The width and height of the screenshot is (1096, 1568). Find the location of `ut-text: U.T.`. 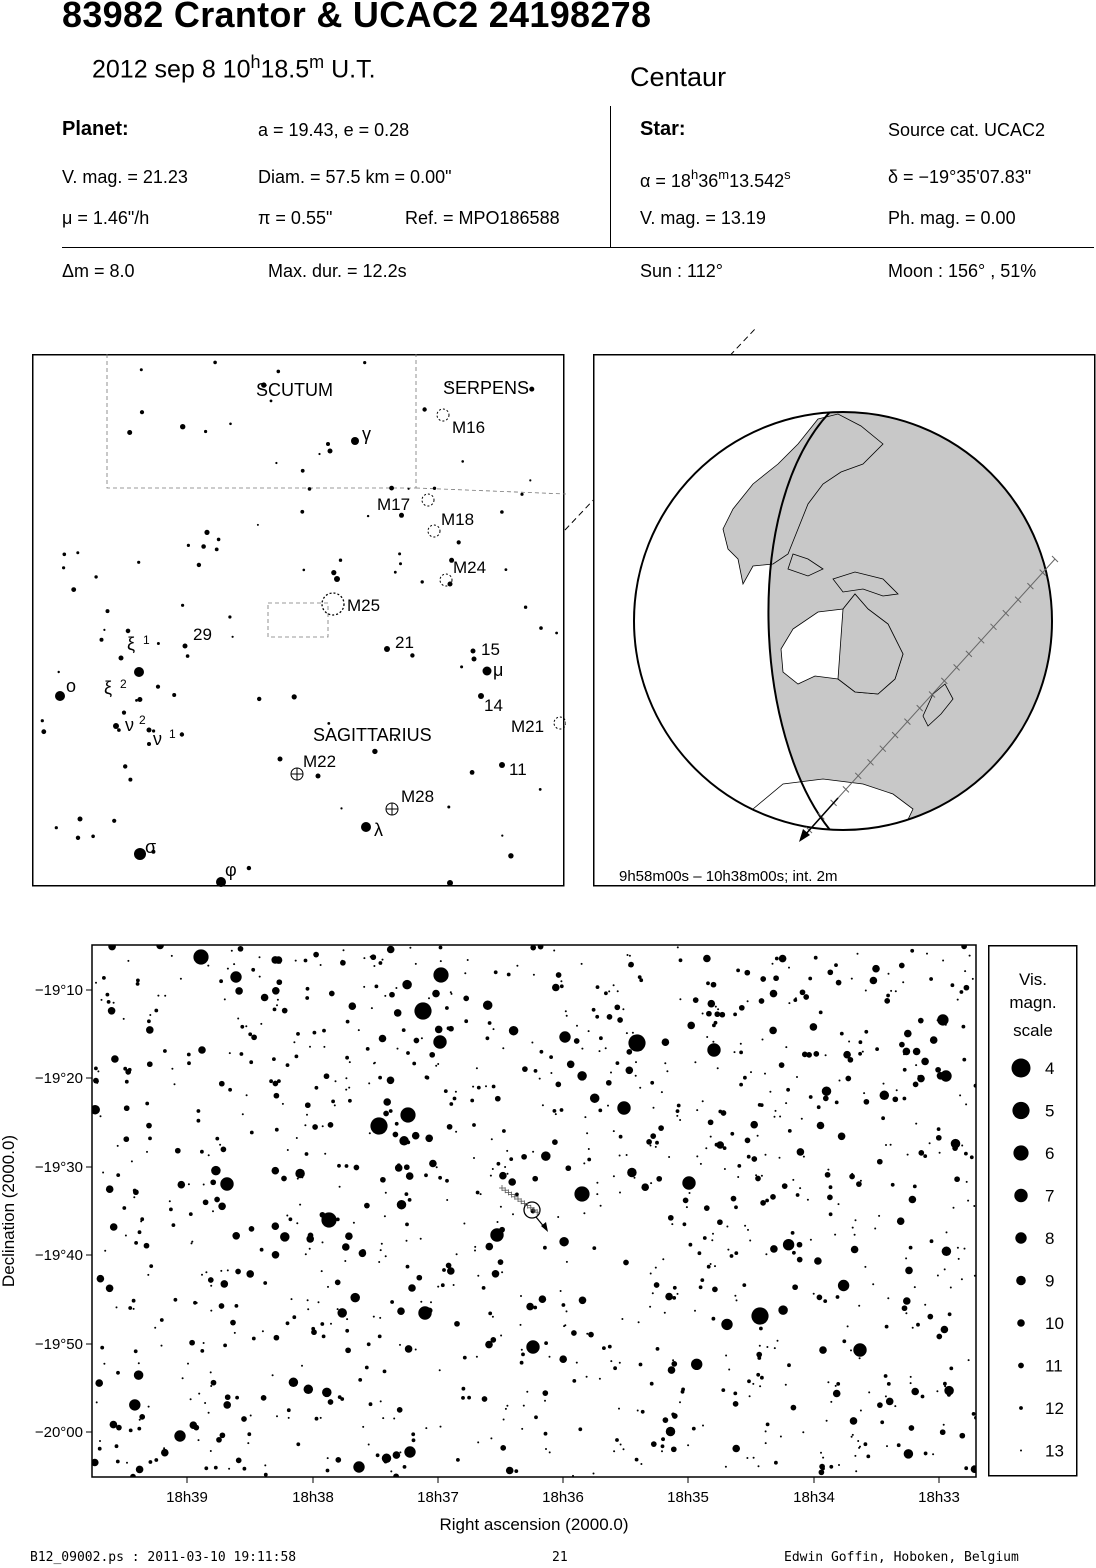

ut-text: U.T. is located at coordinates (350, 69).